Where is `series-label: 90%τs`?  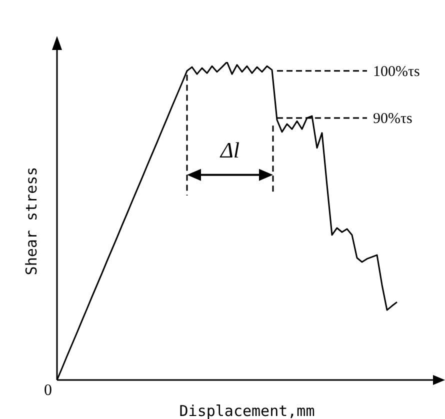 series-label: 90%τs is located at coordinates (393, 118).